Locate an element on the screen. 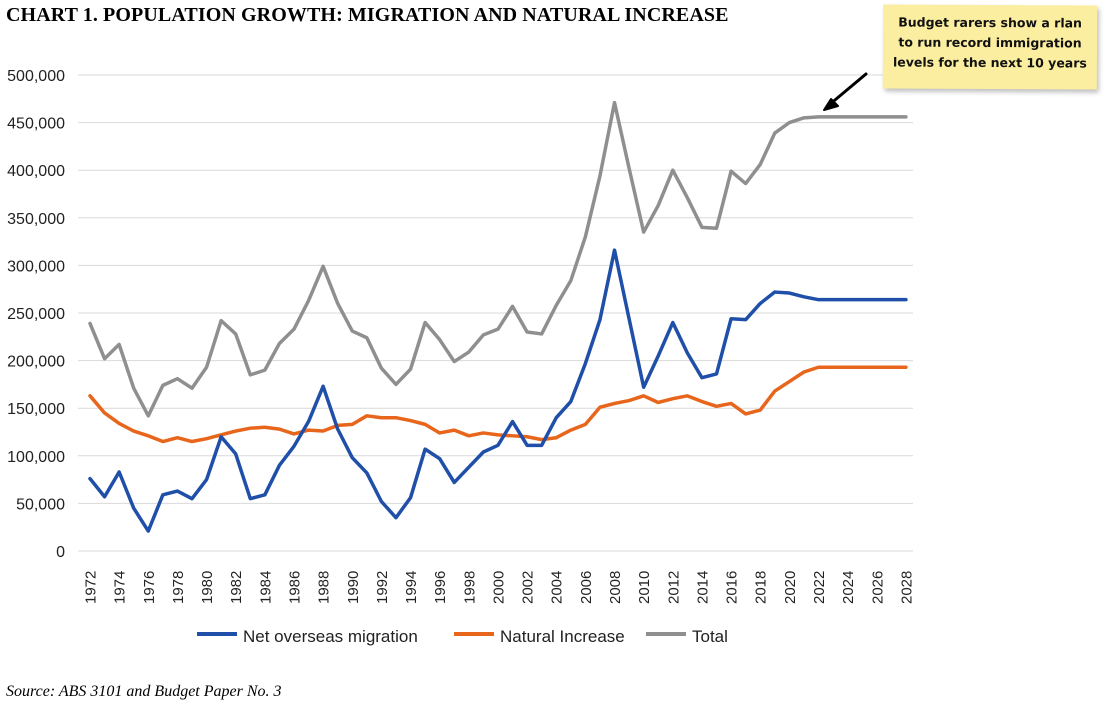  x-tick-label: 2000 is located at coordinates (498, 587).